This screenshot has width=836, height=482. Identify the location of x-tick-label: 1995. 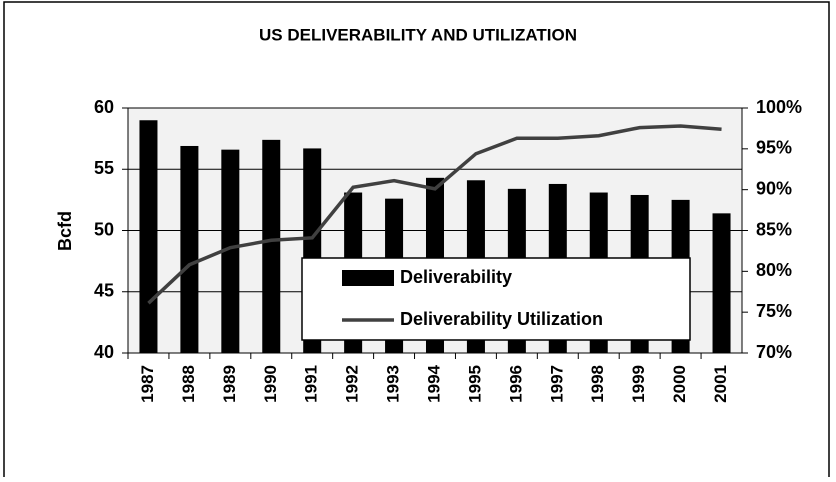
(474, 384).